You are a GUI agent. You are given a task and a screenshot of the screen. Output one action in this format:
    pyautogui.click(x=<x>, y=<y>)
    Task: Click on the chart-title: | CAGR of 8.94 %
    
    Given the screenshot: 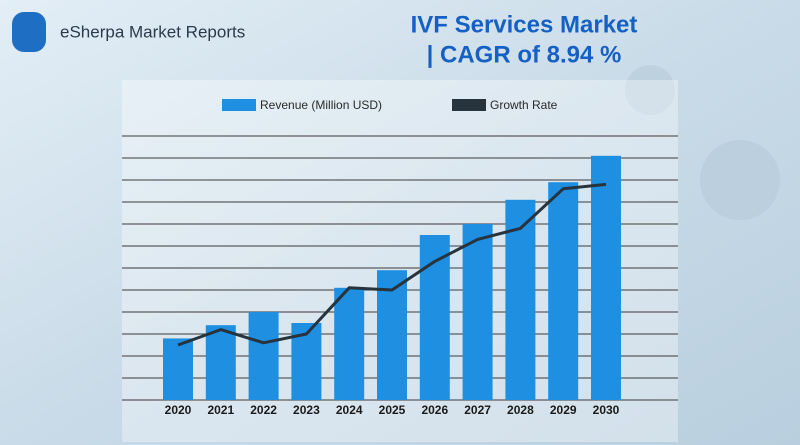 What is the action you would take?
    pyautogui.click(x=524, y=54)
    